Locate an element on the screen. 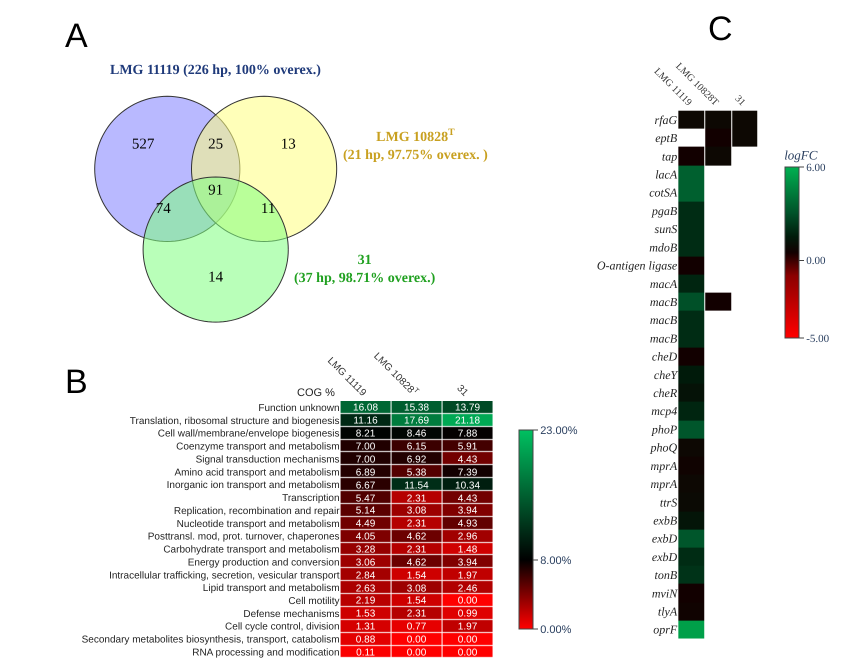 Image resolution: width=845 pixels, height=670 pixels. data-label: 6.92 is located at coordinates (416, 460).